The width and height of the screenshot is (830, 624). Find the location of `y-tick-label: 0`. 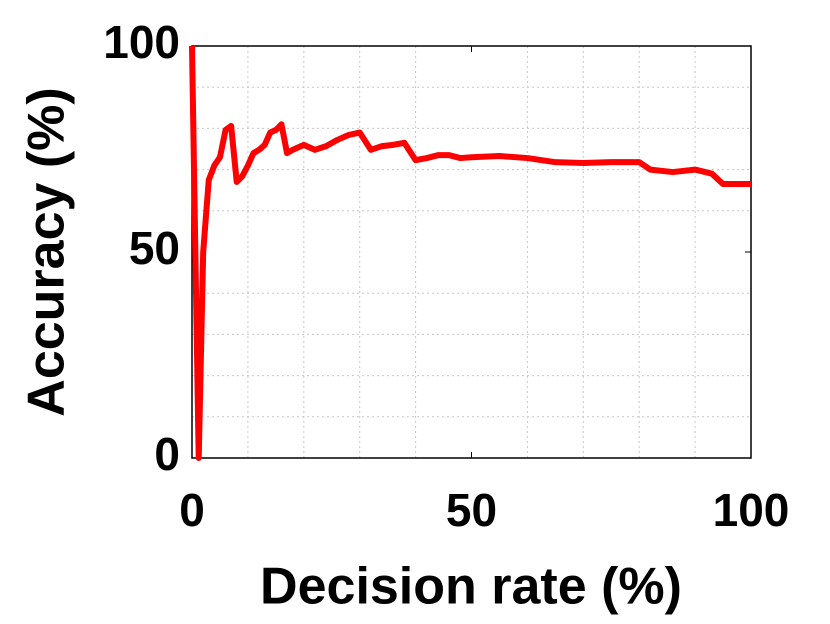

y-tick-label: 0 is located at coordinates (167, 454).